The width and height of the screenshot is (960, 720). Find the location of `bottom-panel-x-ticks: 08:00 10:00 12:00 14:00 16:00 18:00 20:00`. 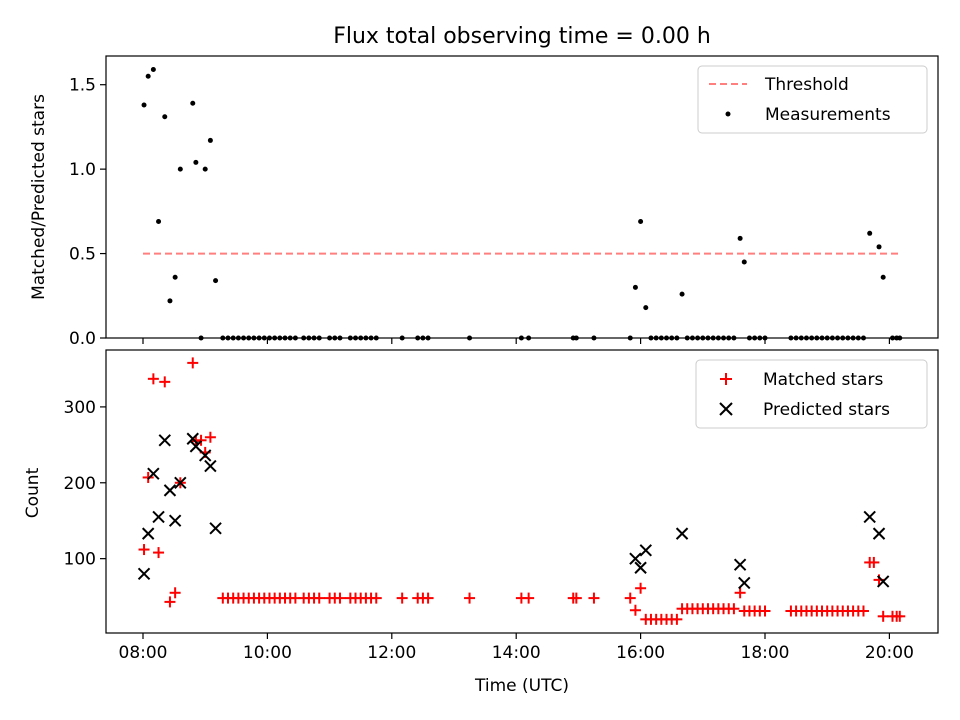

bottom-panel-x-ticks: 08:00 10:00 12:00 14:00 16:00 18:00 20:00 is located at coordinates (516, 648).